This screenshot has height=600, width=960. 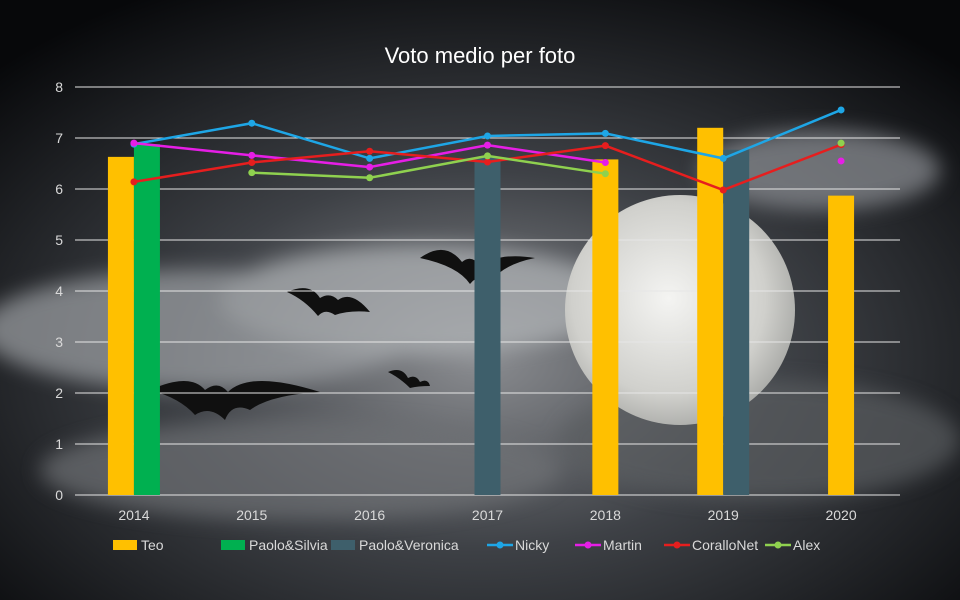 What do you see at coordinates (125, 545) in the screenshot?
I see `legend-swatch-teo` at bounding box center [125, 545].